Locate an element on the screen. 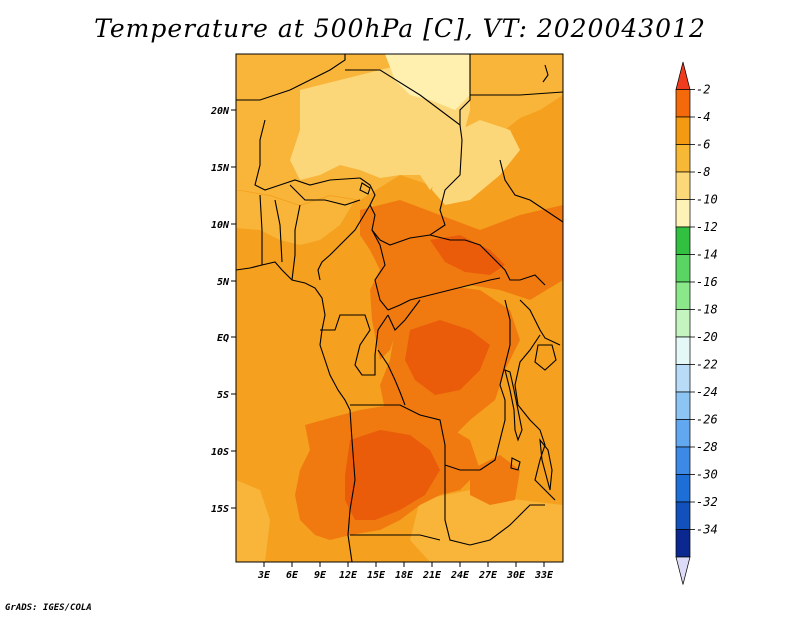 This screenshot has width=800, height=618. border-ghana is located at coordinates (261, 229).